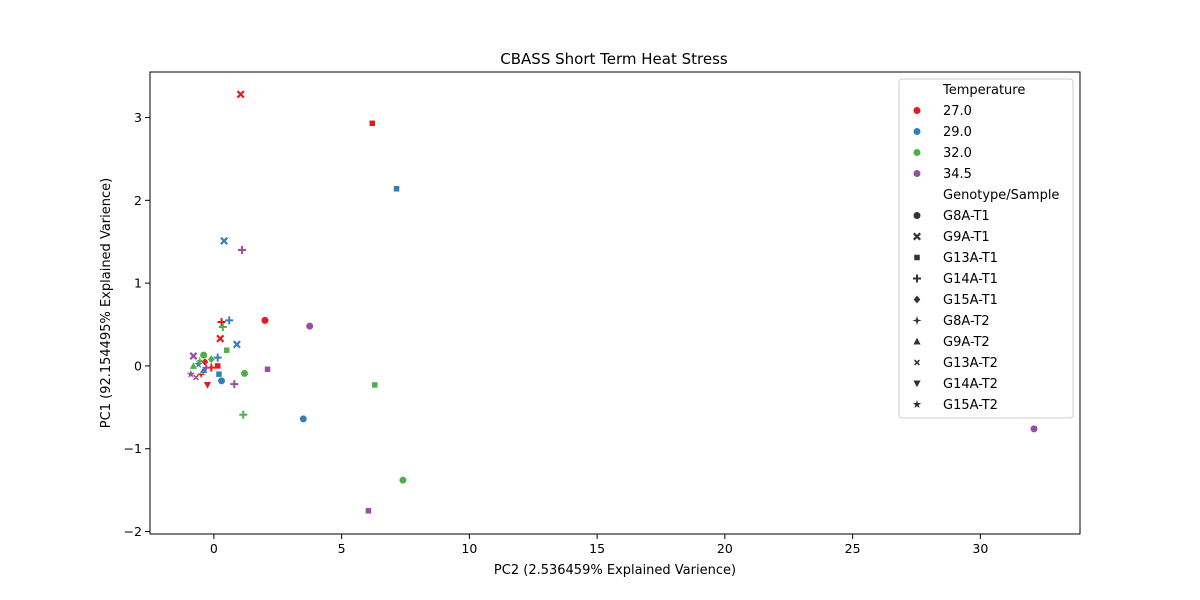 Image resolution: width=1200 pixels, height=600 pixels. Describe the element at coordinates (342, 548) in the screenshot. I see `x-tick-label: 5` at that location.